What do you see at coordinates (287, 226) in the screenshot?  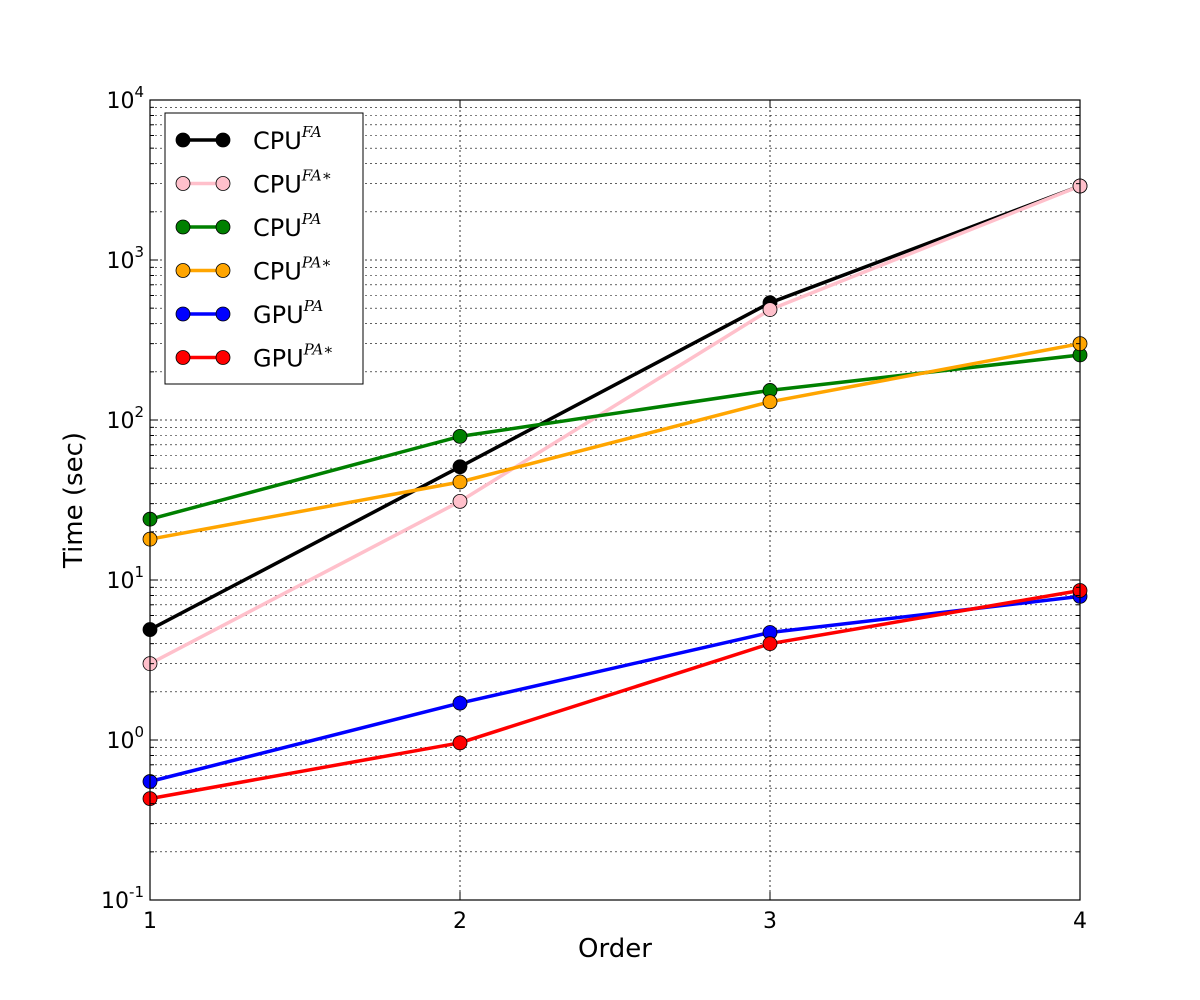 I see `legend-label: CPUPA` at bounding box center [287, 226].